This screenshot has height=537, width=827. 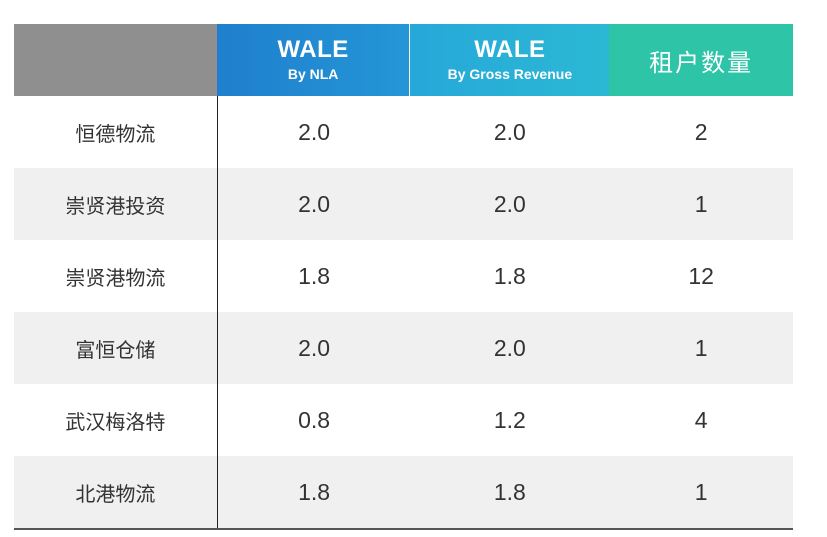 I want to click on table-row: 武汉梅洛特 0.8 1.2 4, so click(x=403, y=420).